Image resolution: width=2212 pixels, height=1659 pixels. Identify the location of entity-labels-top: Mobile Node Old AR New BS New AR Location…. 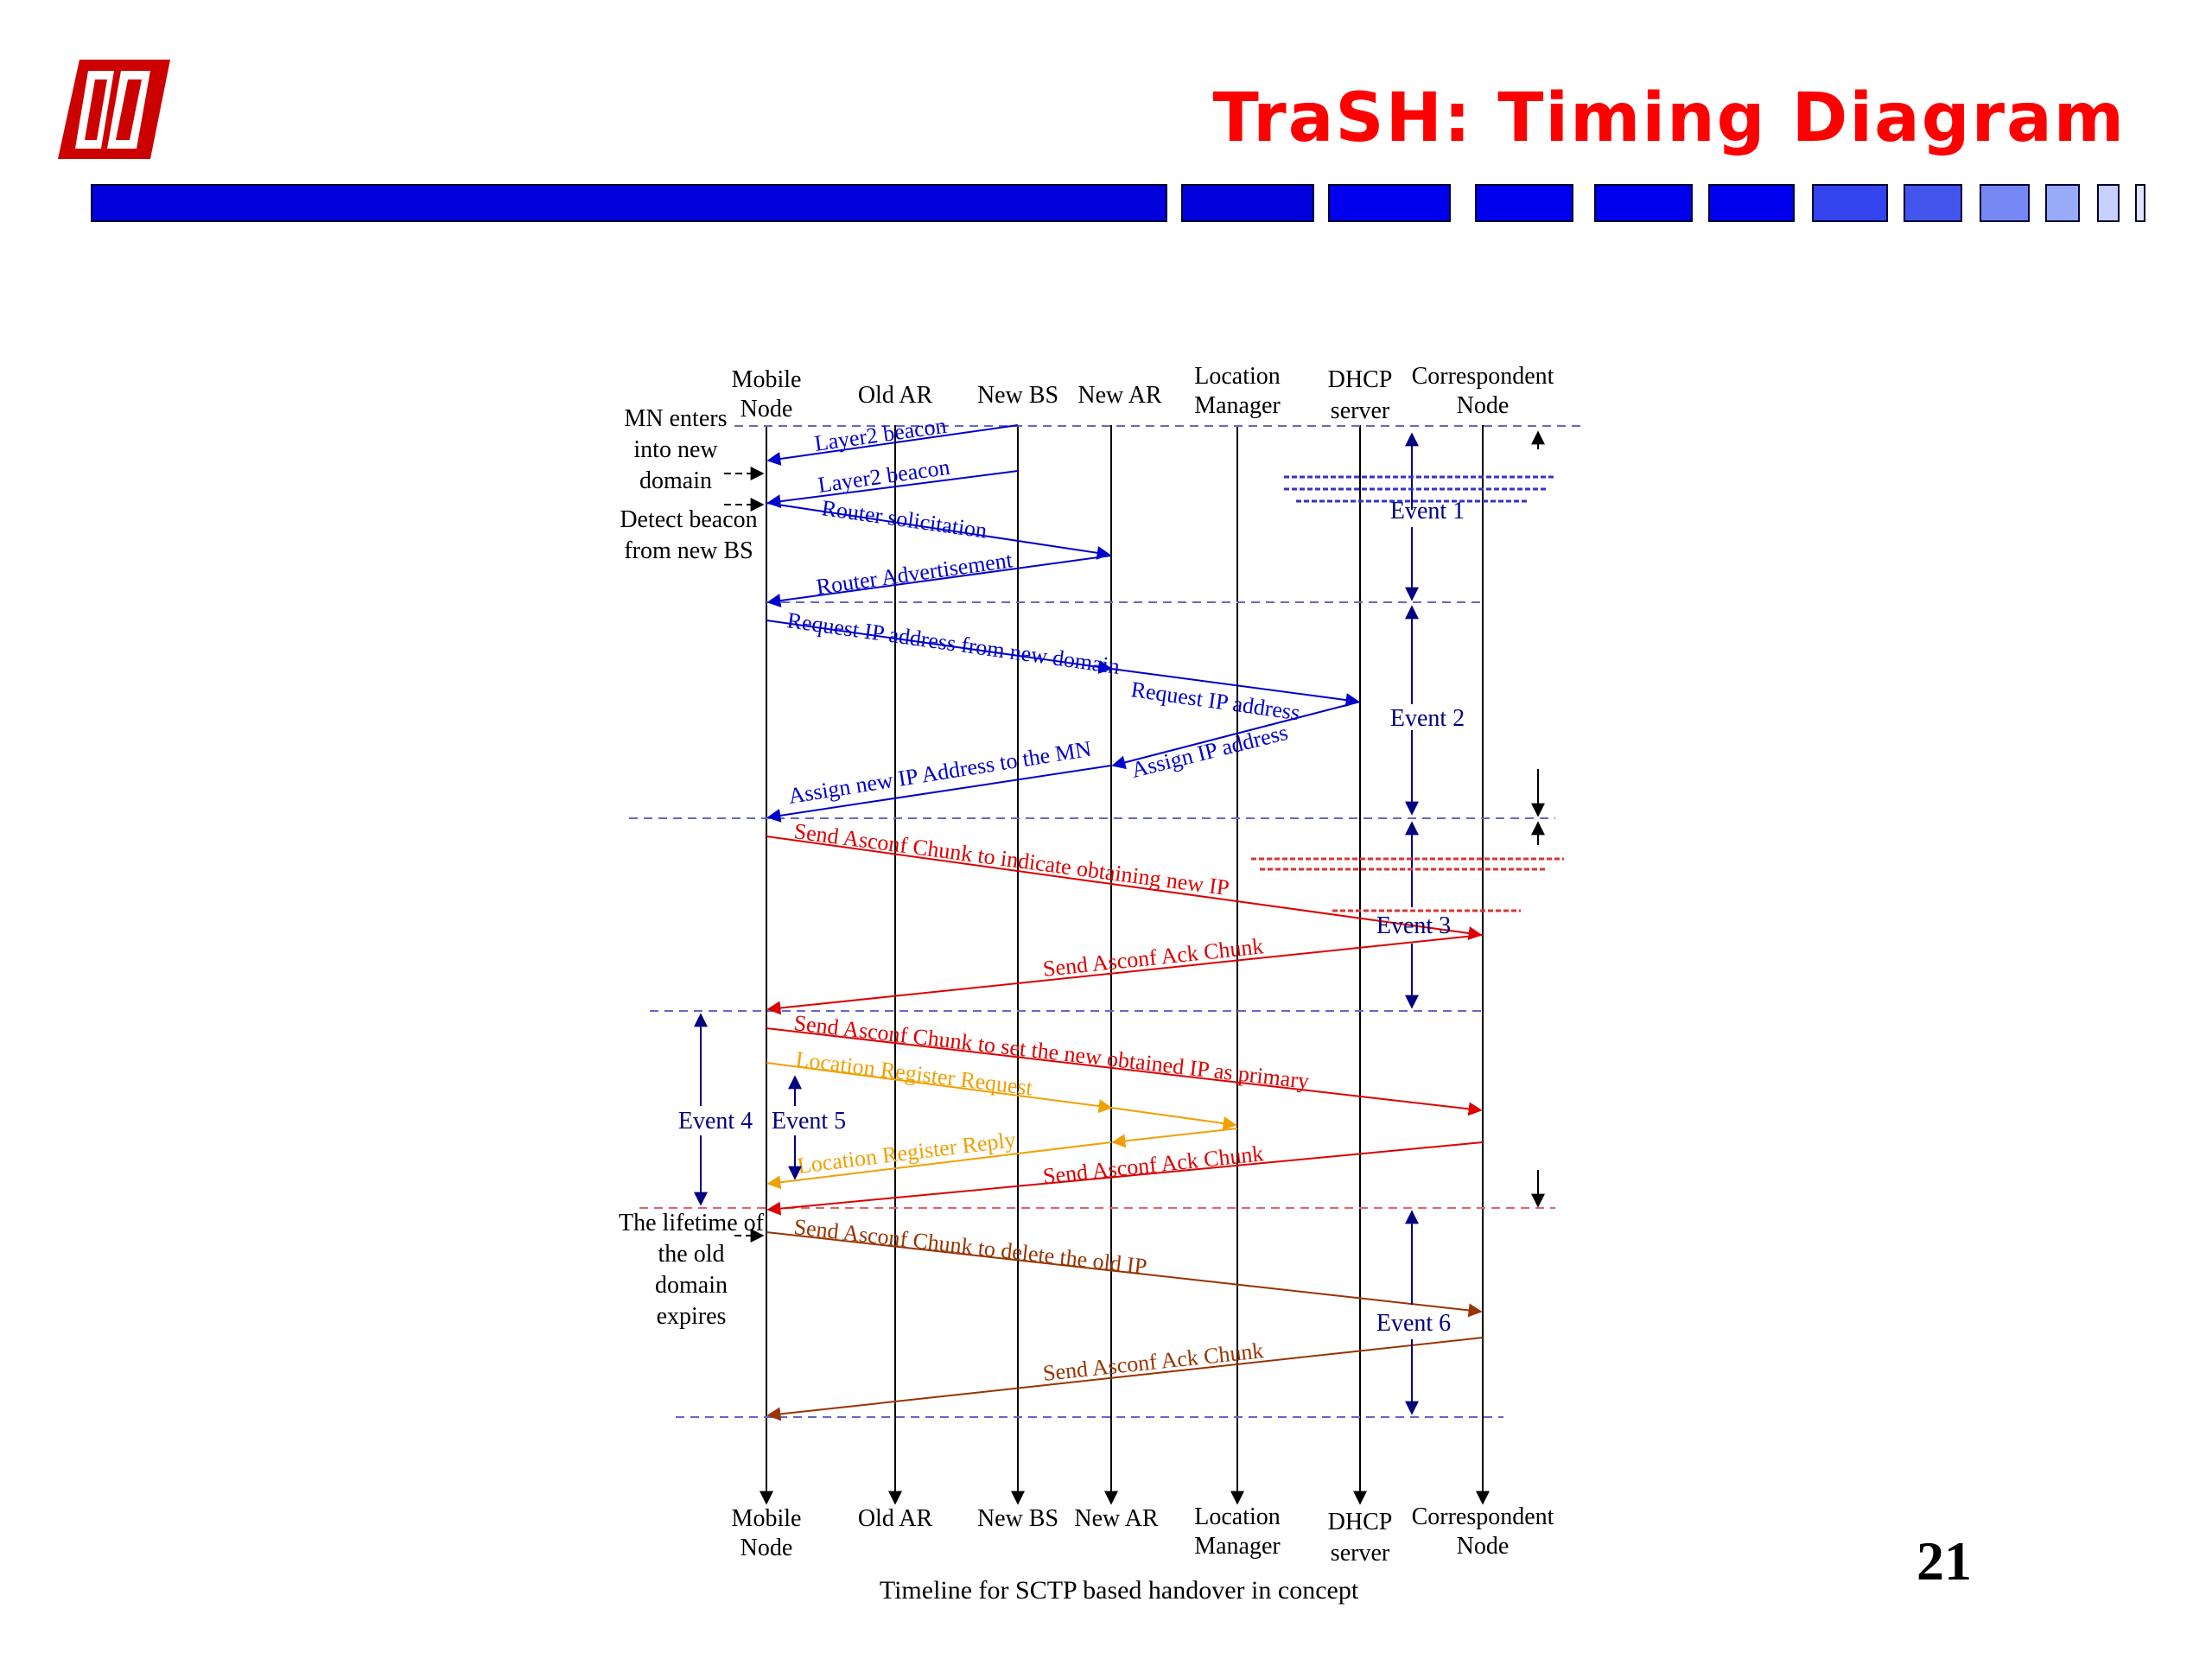
(1143, 393).